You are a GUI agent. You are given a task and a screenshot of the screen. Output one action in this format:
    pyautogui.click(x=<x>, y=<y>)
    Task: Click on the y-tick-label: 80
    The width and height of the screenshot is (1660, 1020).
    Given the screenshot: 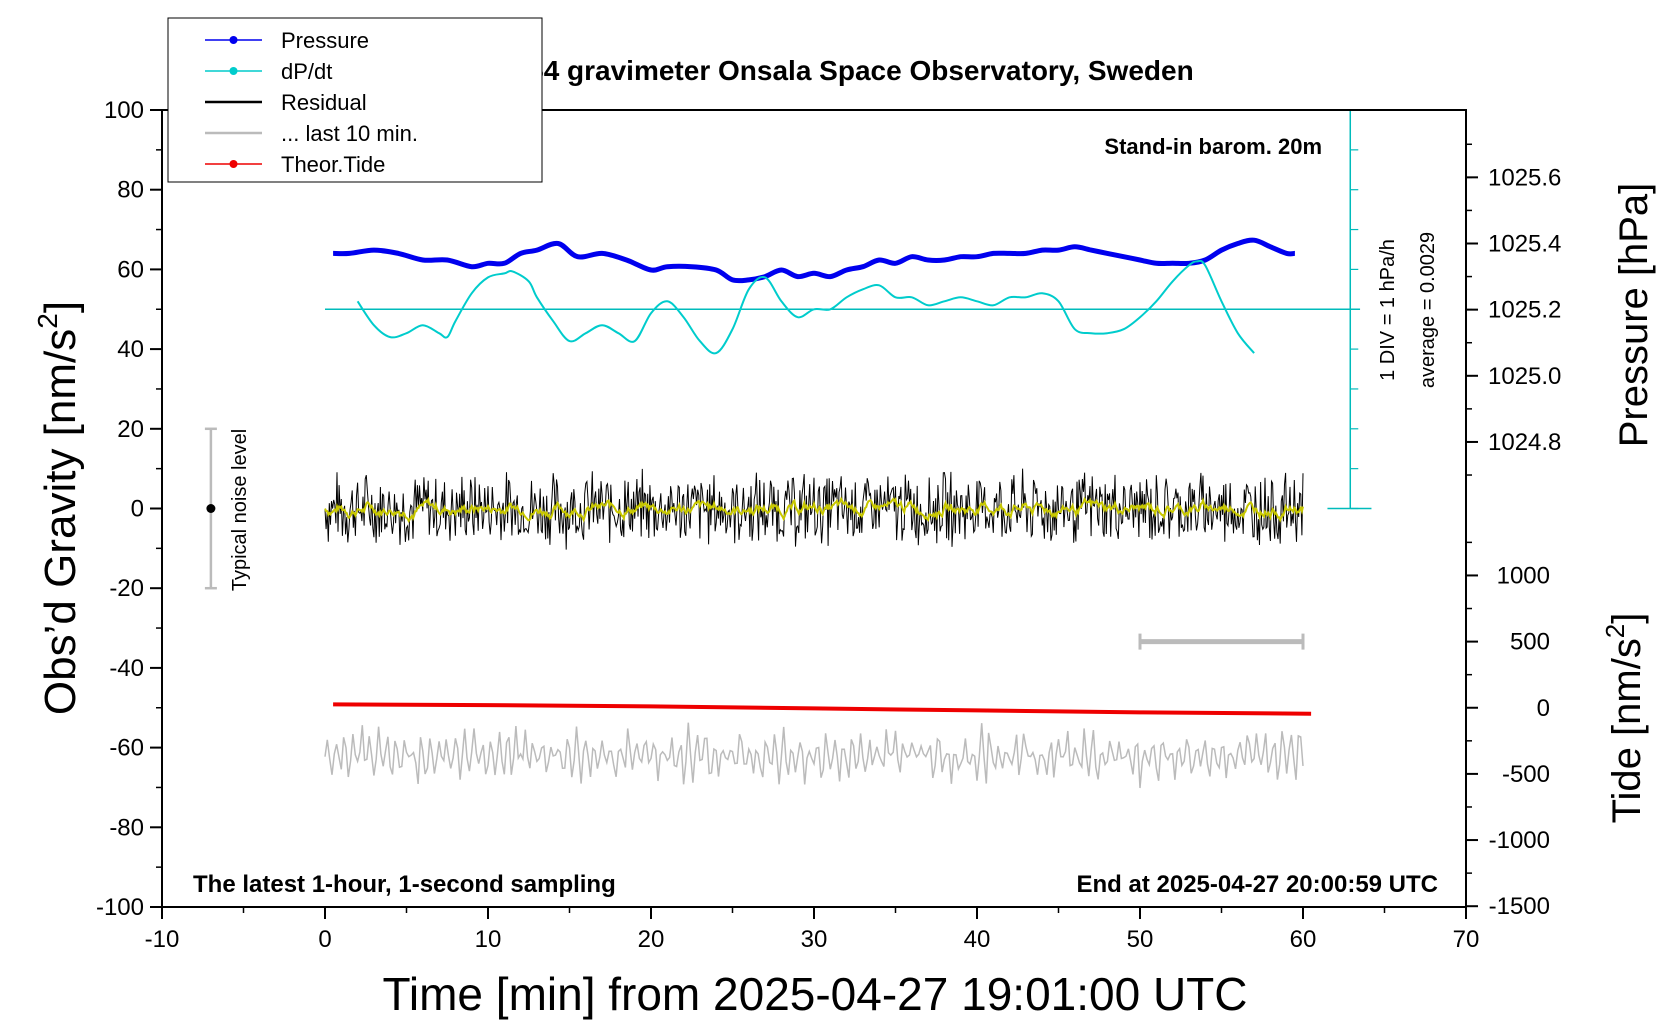 What is the action you would take?
    pyautogui.click(x=130, y=190)
    